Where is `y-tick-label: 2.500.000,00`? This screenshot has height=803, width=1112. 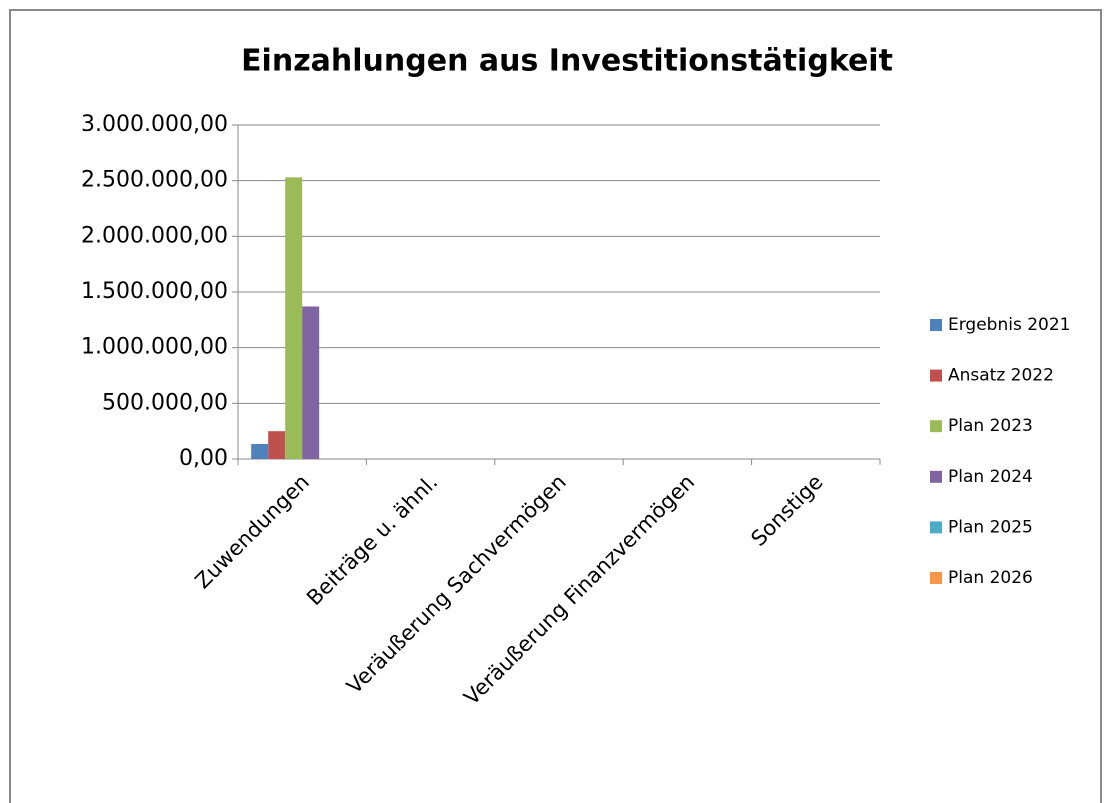
y-tick-label: 2.500.000,00 is located at coordinates (154, 180).